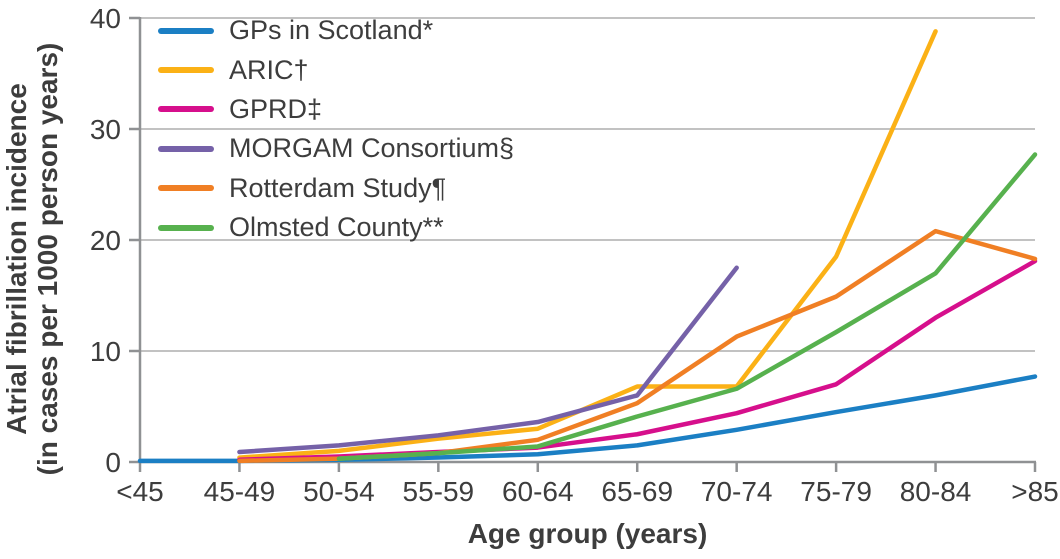  I want to click on y-tick-label-10: 10, so click(105, 351).